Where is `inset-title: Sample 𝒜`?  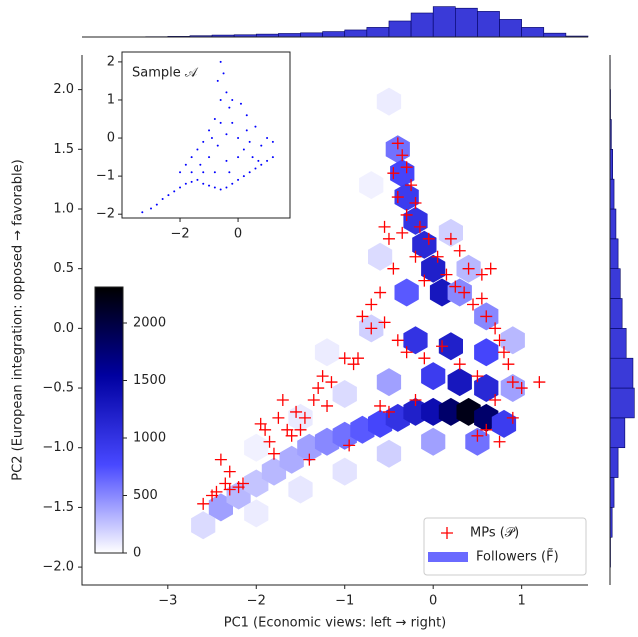
inset-title: Sample 𝒜 is located at coordinates (165, 73).